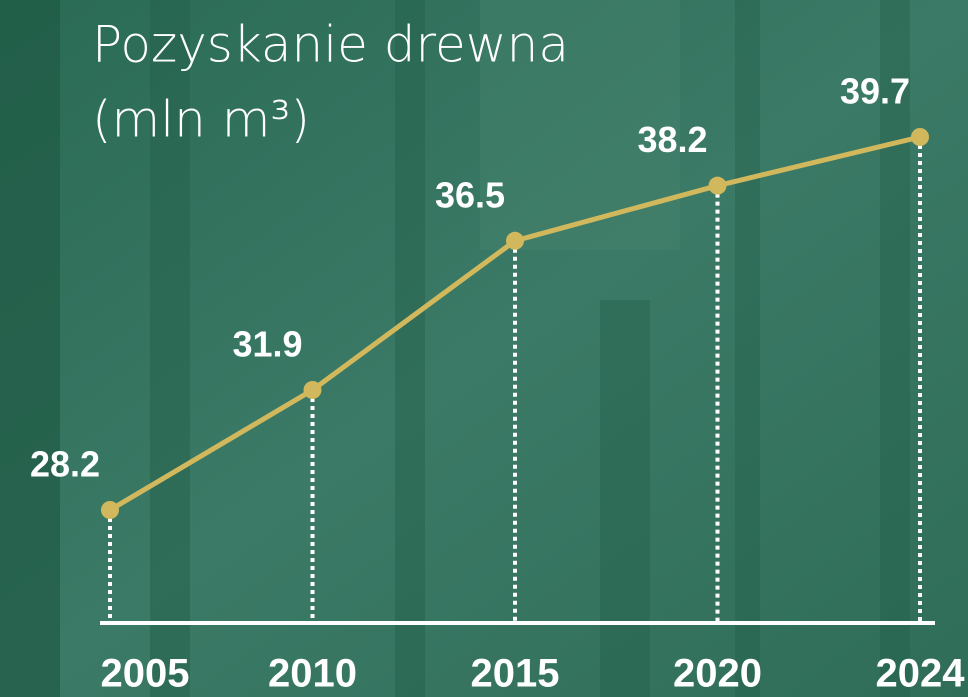  What do you see at coordinates (312, 674) in the screenshot?
I see `x-tick-label: 2010` at bounding box center [312, 674].